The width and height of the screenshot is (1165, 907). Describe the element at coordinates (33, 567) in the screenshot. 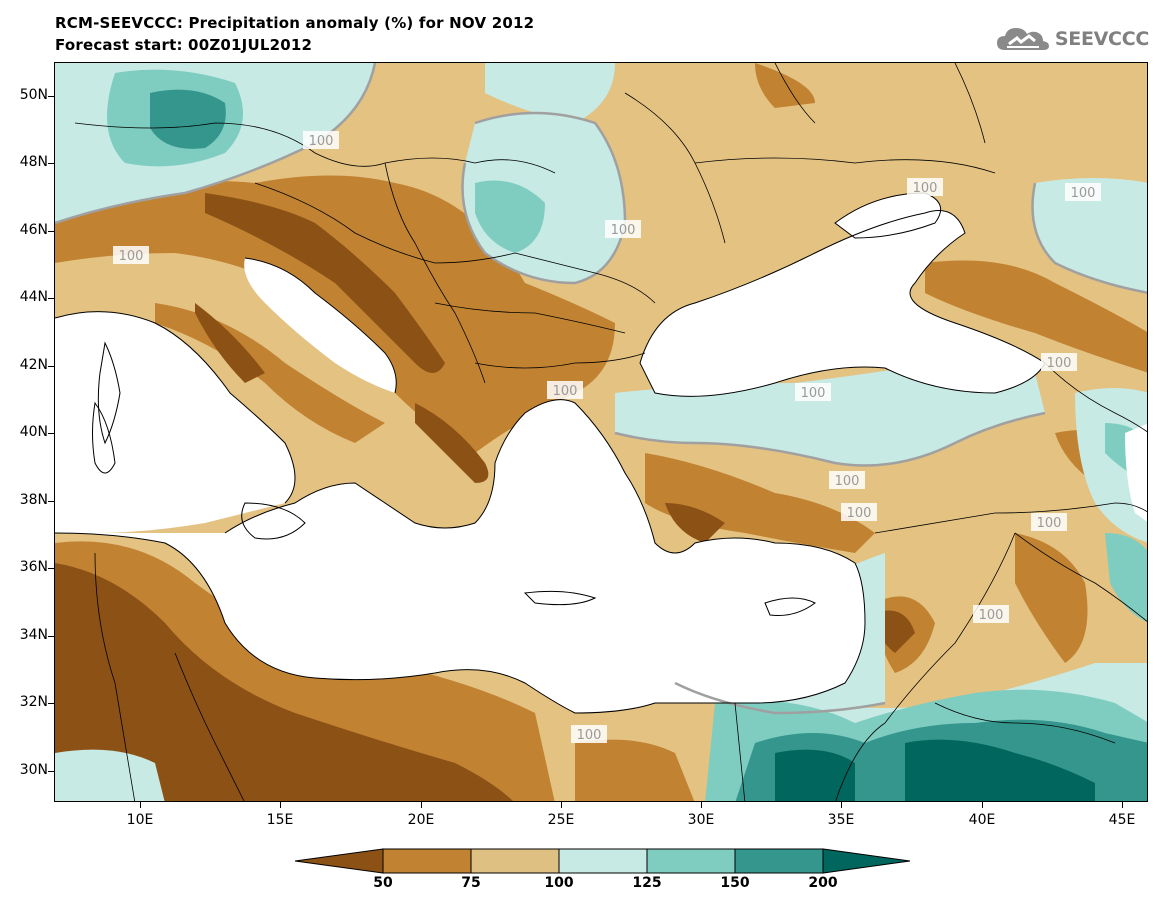

I see `lat-label-36n: 36N` at that location.